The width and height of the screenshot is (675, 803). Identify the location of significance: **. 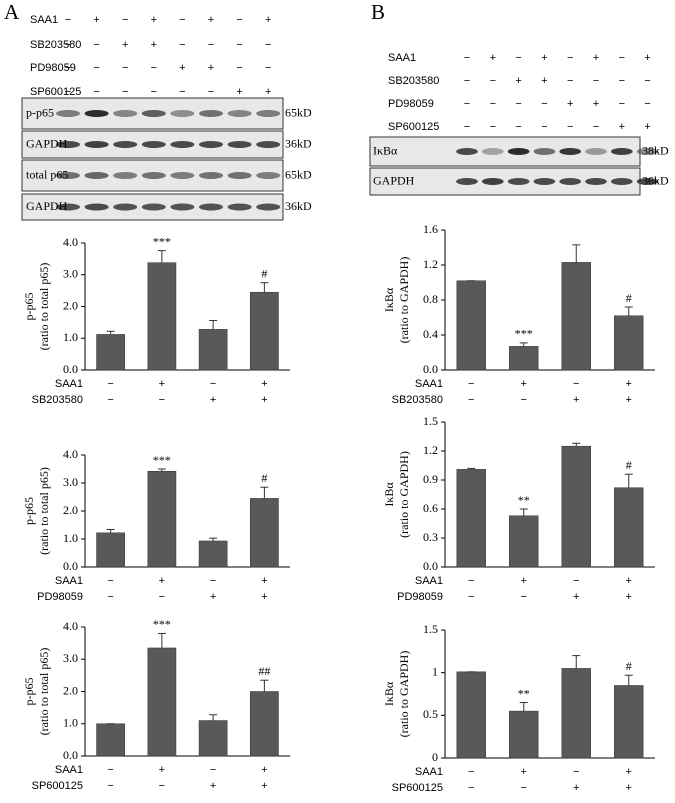
(524, 500).